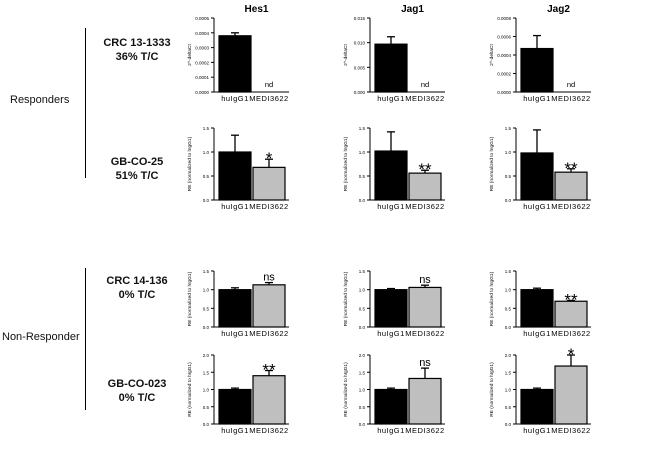 The width and height of the screenshot is (650, 454). I want to click on model-label-gb-co-25: GB-CO-25 51% T/C, so click(137, 169).